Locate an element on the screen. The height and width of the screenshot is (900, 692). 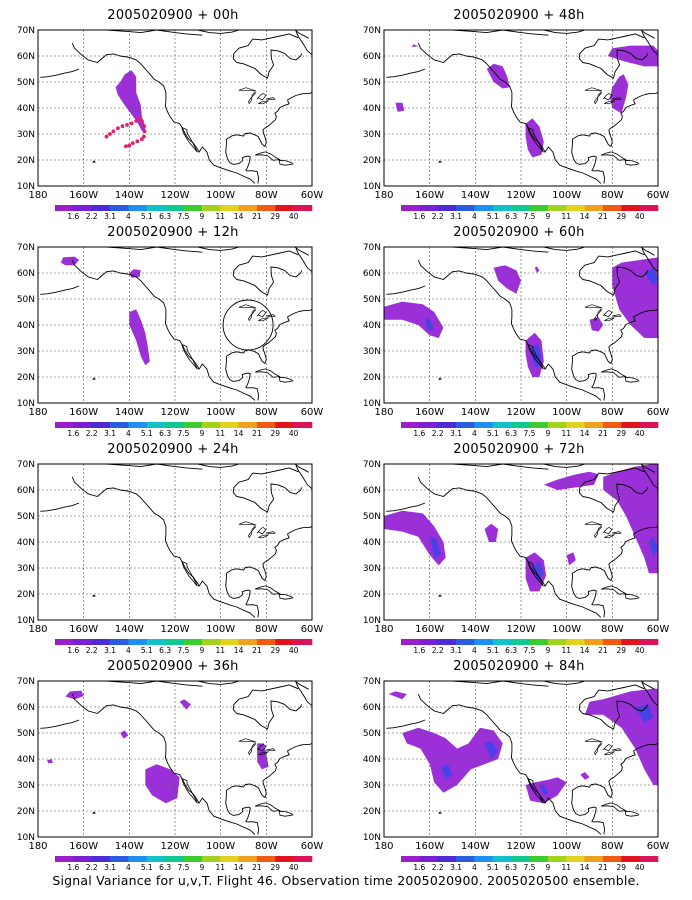
colorbar-label: 14 is located at coordinates (585, 216).